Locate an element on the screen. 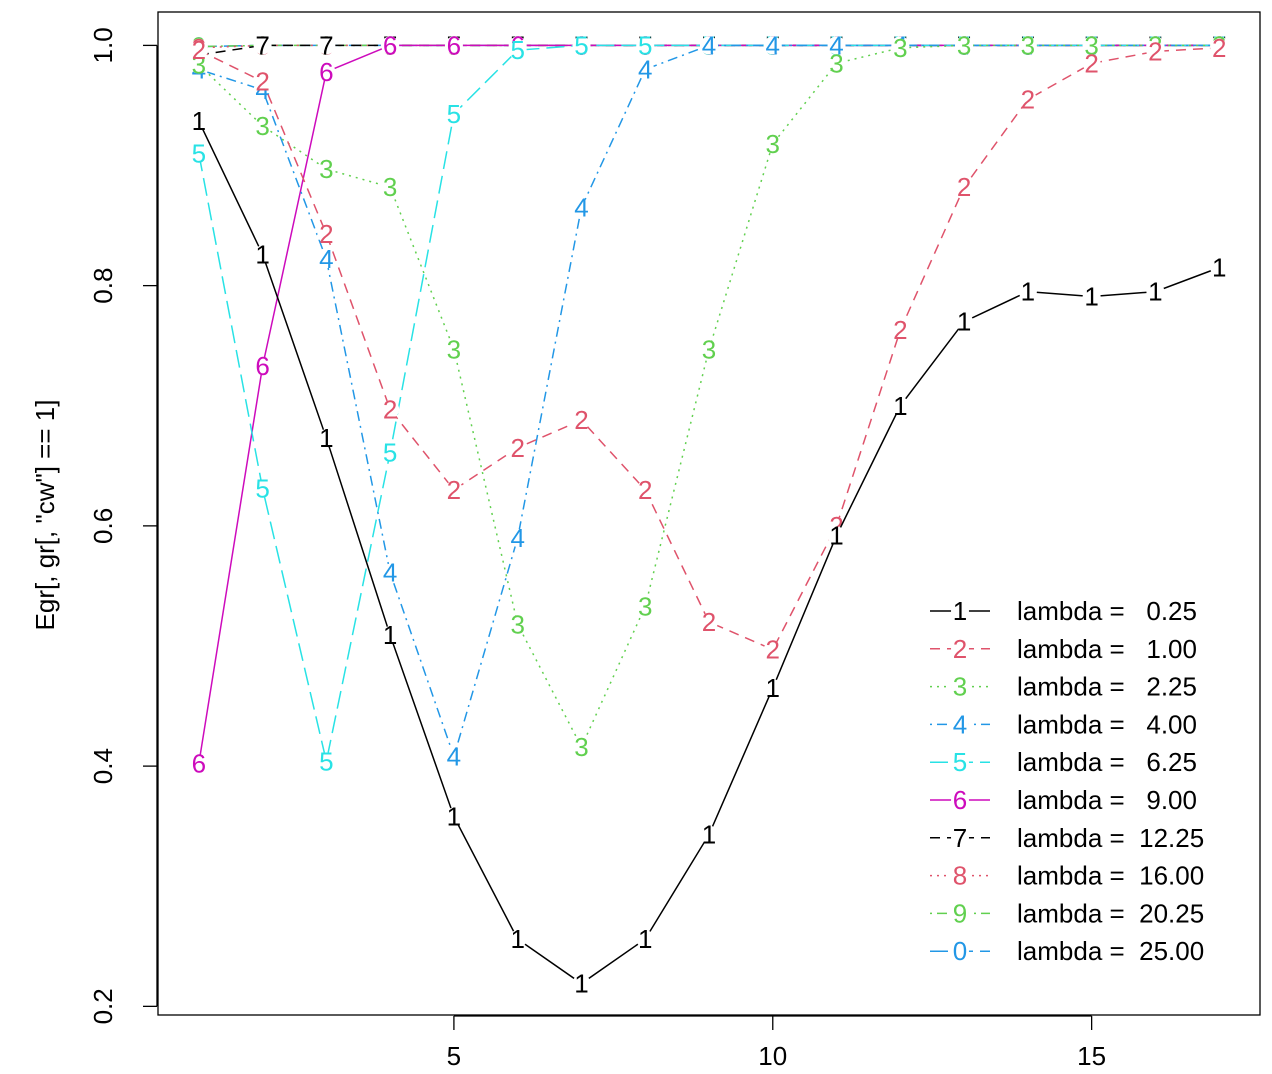  x-tick-label: 15 is located at coordinates (1091, 1056).